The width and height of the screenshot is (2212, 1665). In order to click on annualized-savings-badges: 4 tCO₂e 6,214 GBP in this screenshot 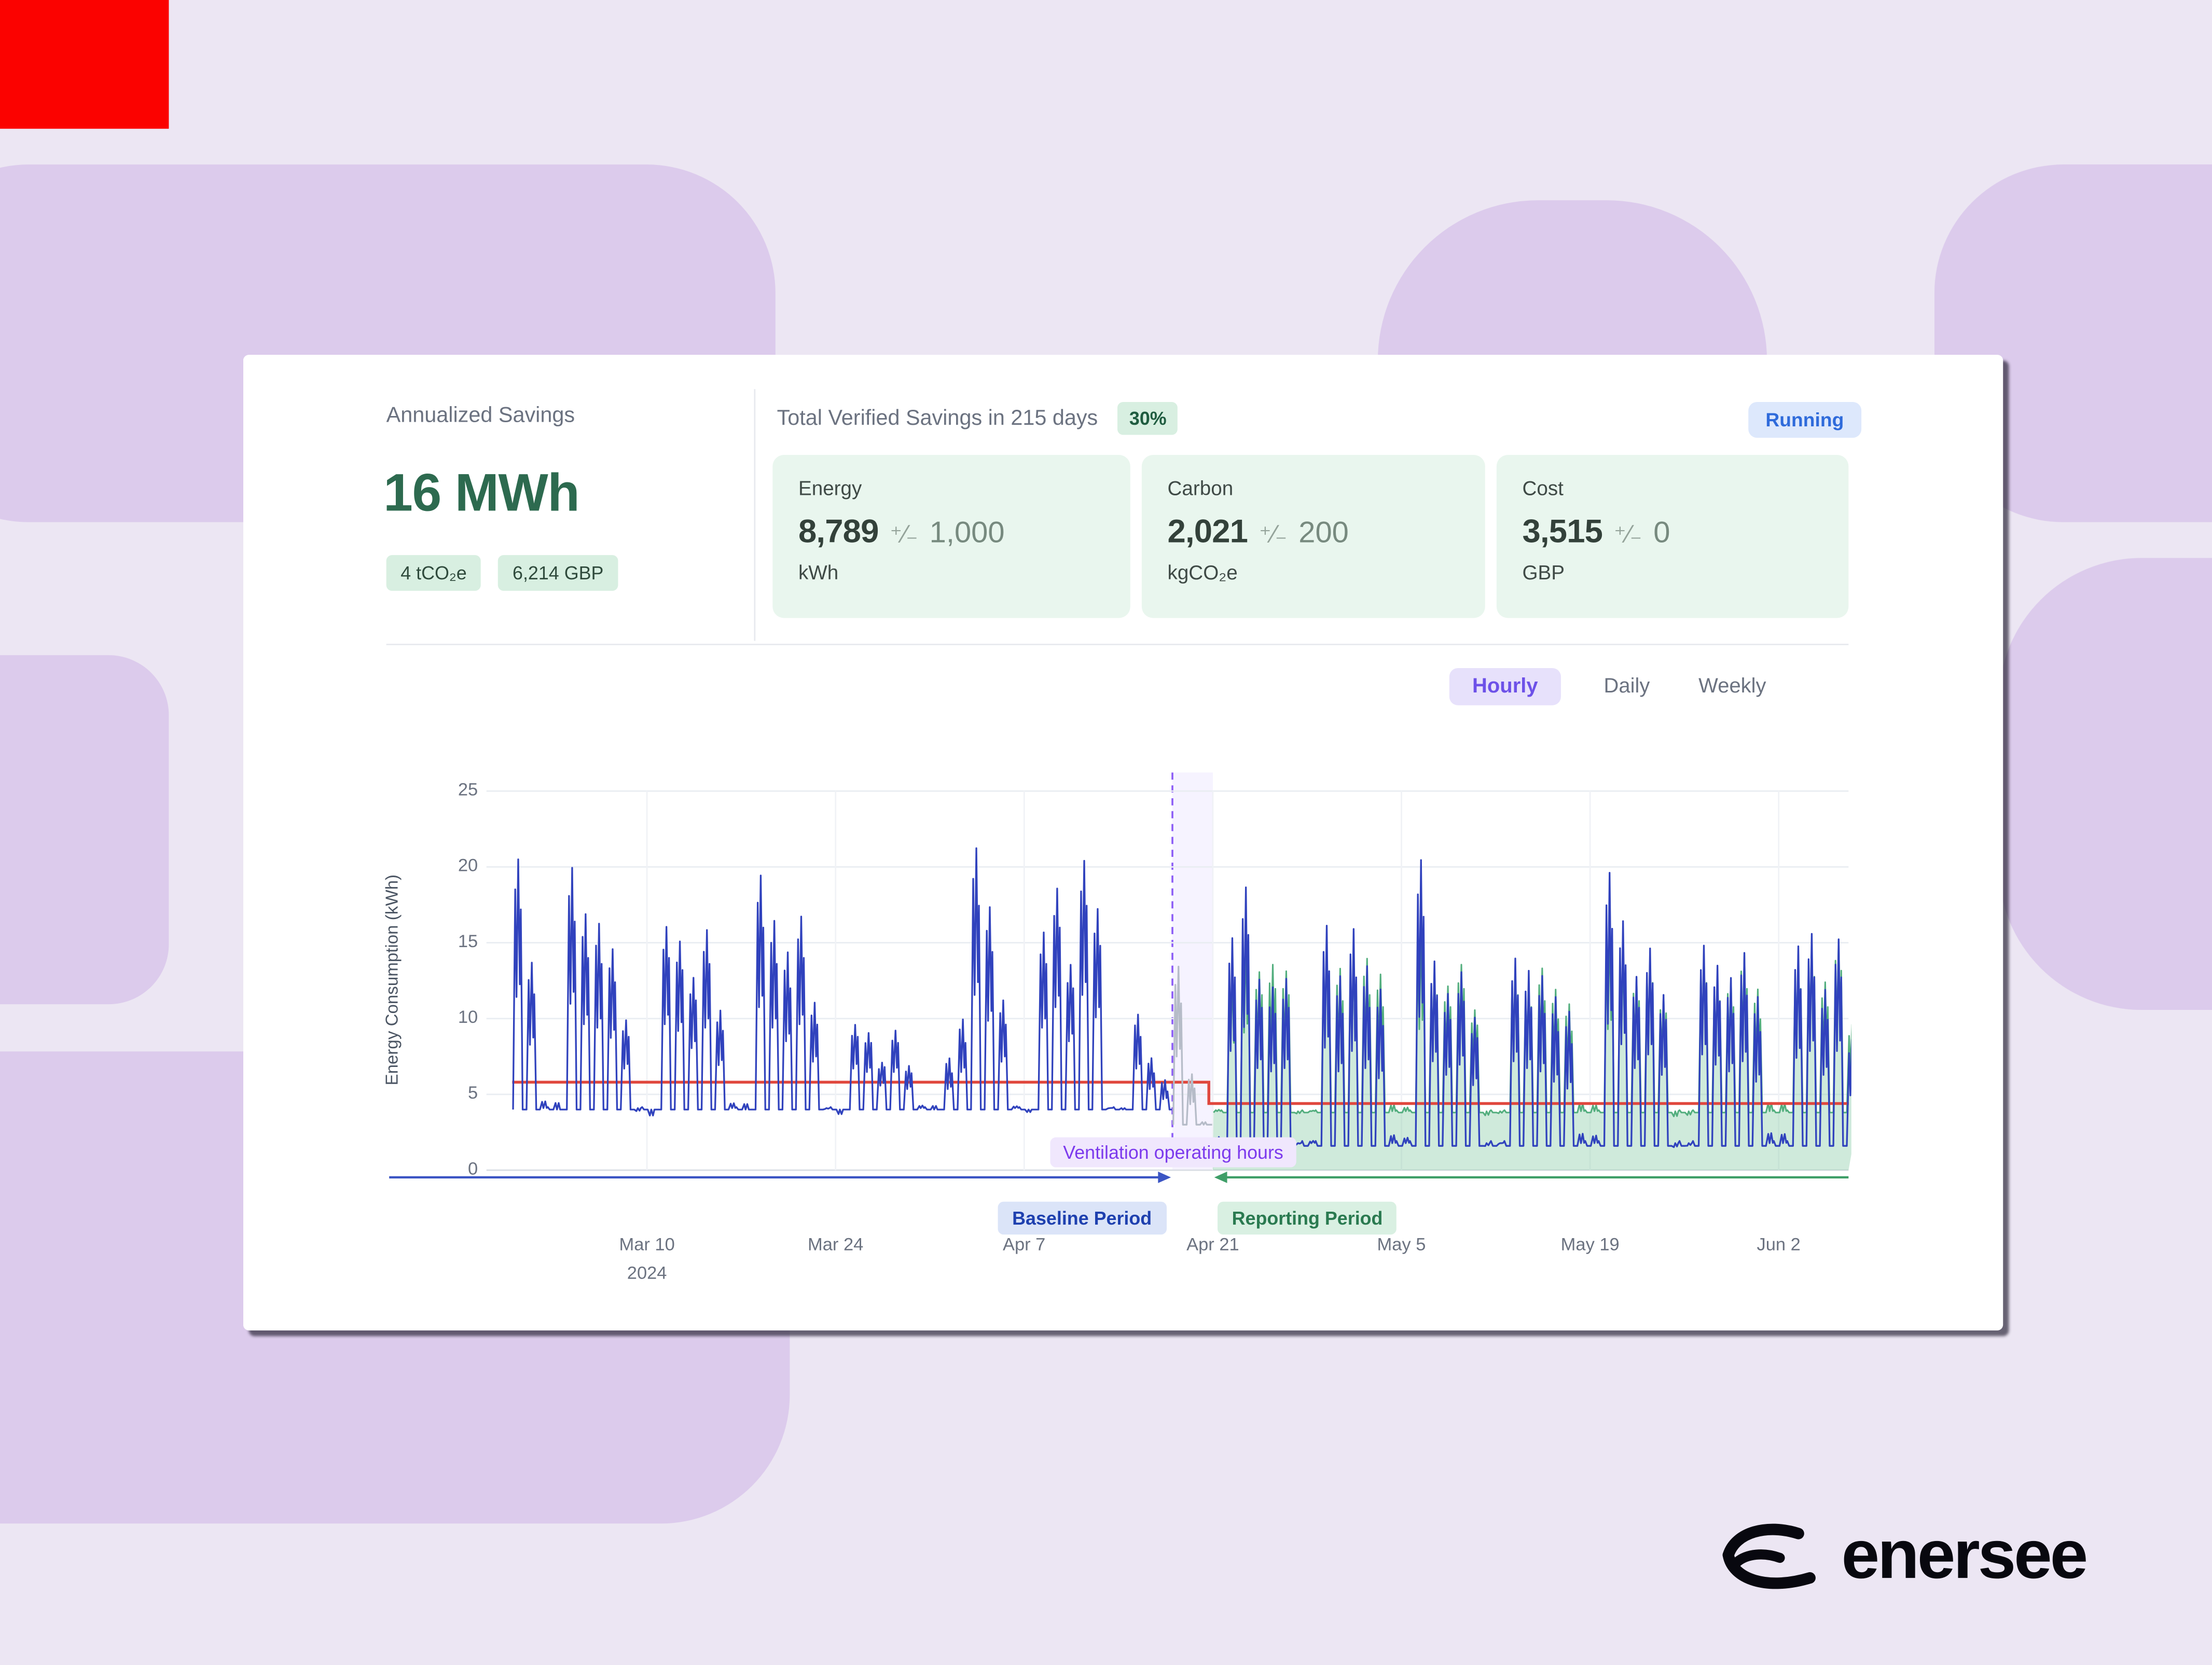, I will do `click(502, 573)`.